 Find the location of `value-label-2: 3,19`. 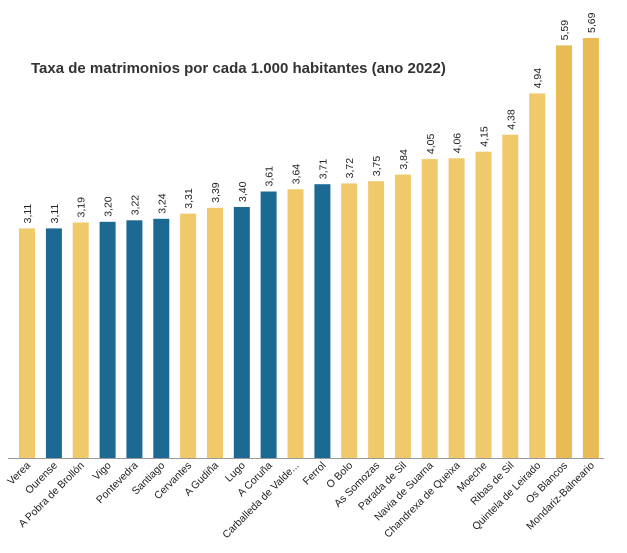

value-label-2: 3,19 is located at coordinates (82, 207).